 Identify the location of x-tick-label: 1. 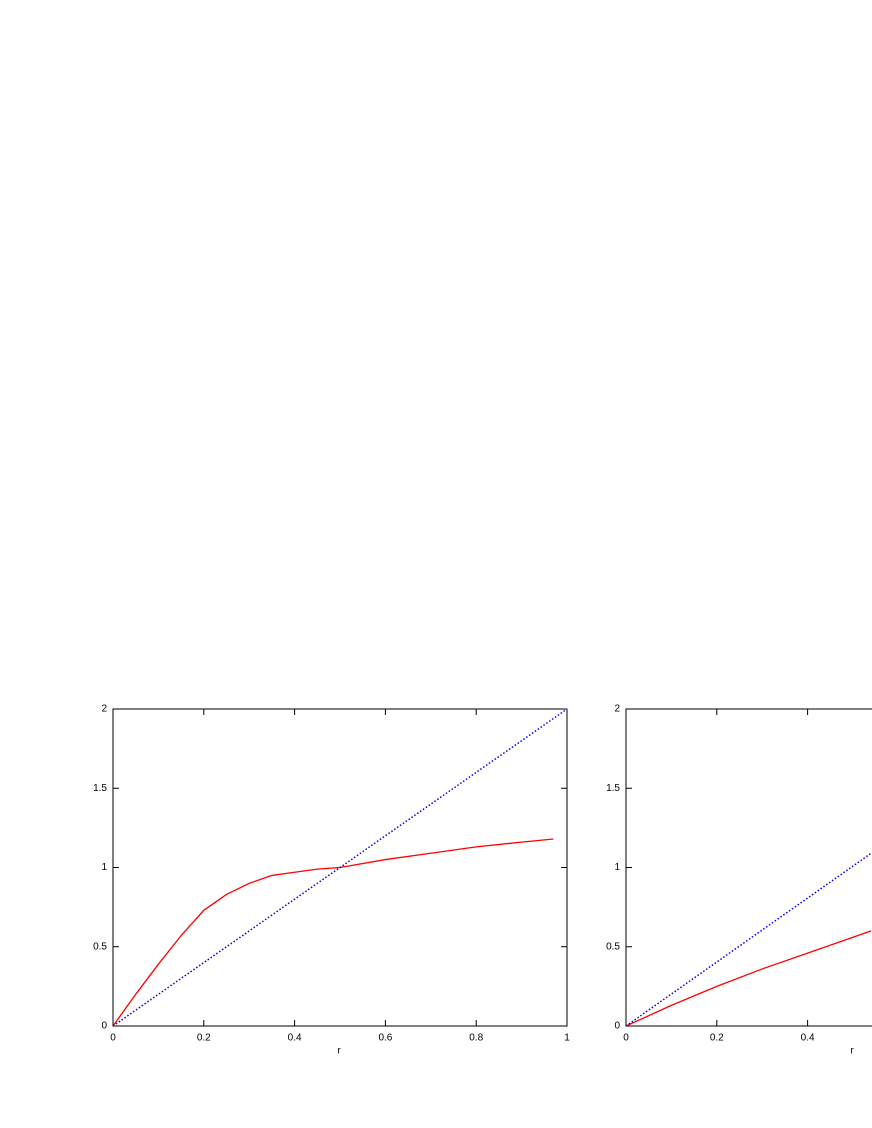
(567, 1038).